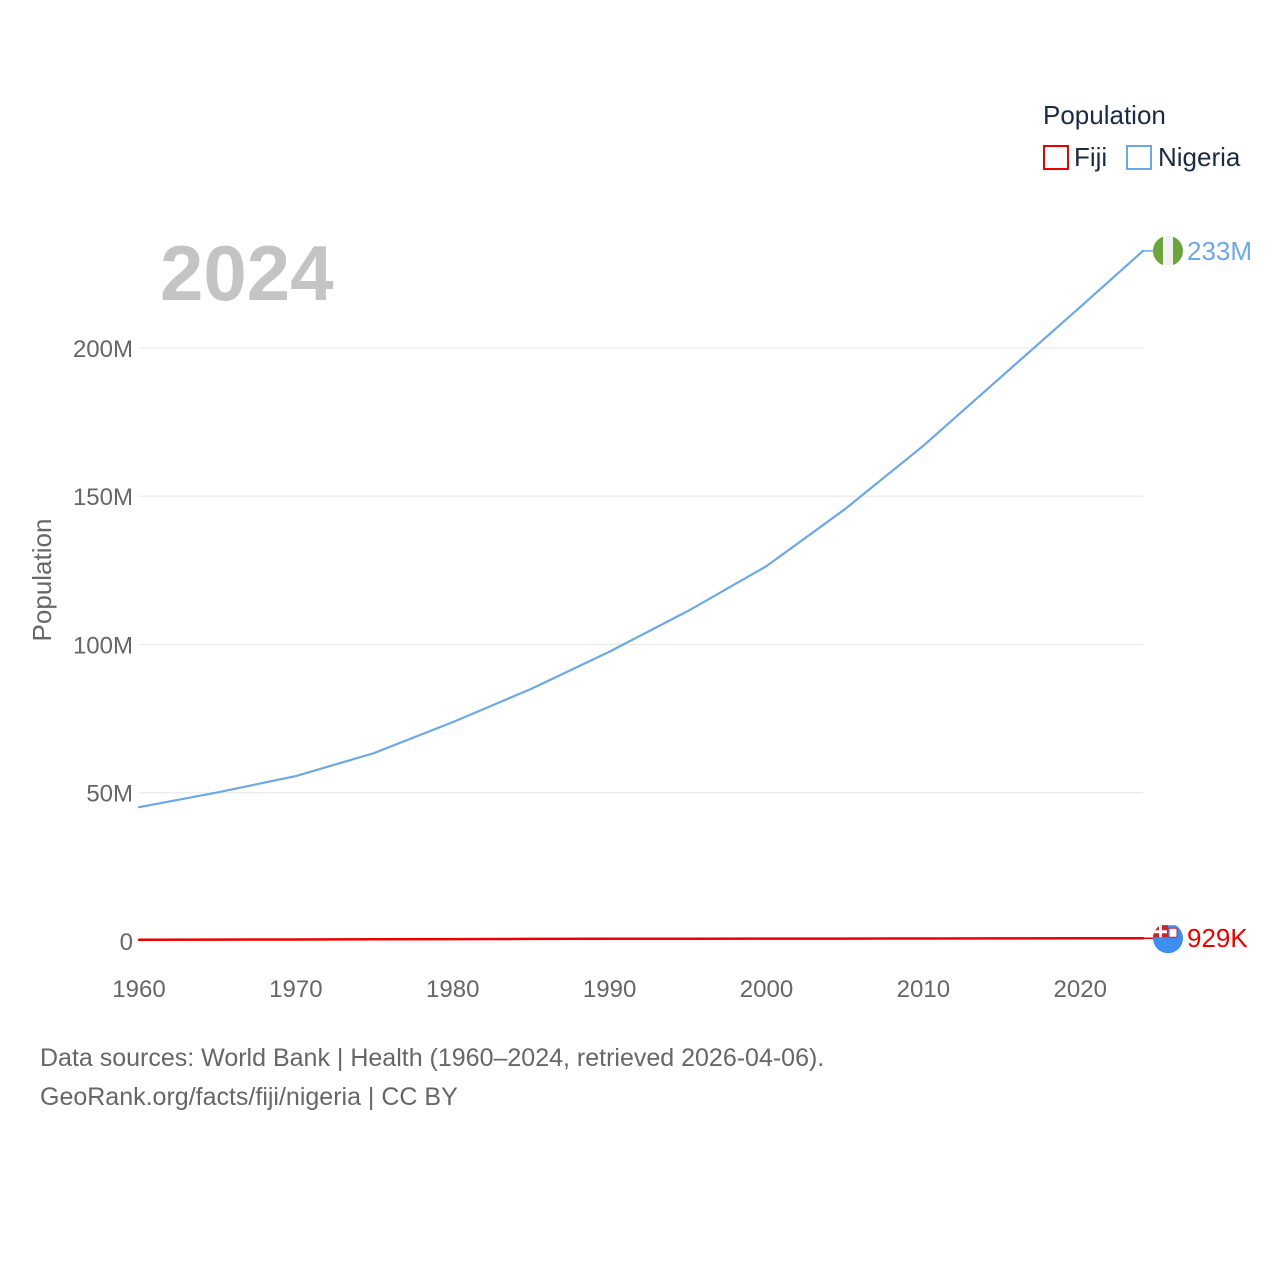  What do you see at coordinates (1168, 250) in the screenshot?
I see `nigeria-flag-icon` at bounding box center [1168, 250].